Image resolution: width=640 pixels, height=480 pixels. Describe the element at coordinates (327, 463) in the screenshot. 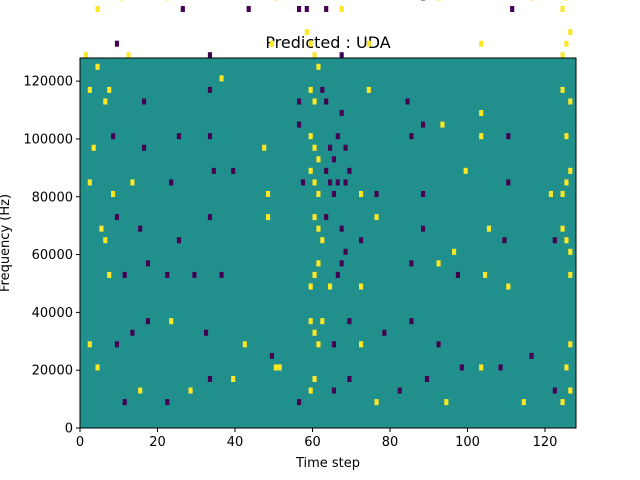

I see `x-axis-label: Time step` at that location.